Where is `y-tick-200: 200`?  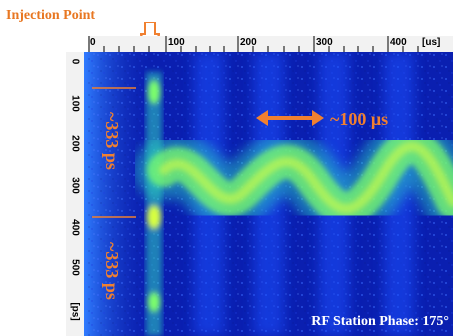 y-tick-200: 200 is located at coordinates (75, 143).